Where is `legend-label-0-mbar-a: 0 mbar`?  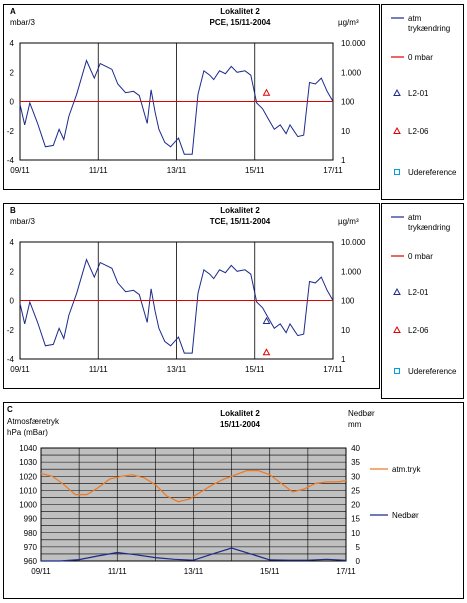
legend-label-0-mbar-a: 0 mbar is located at coordinates (420, 57).